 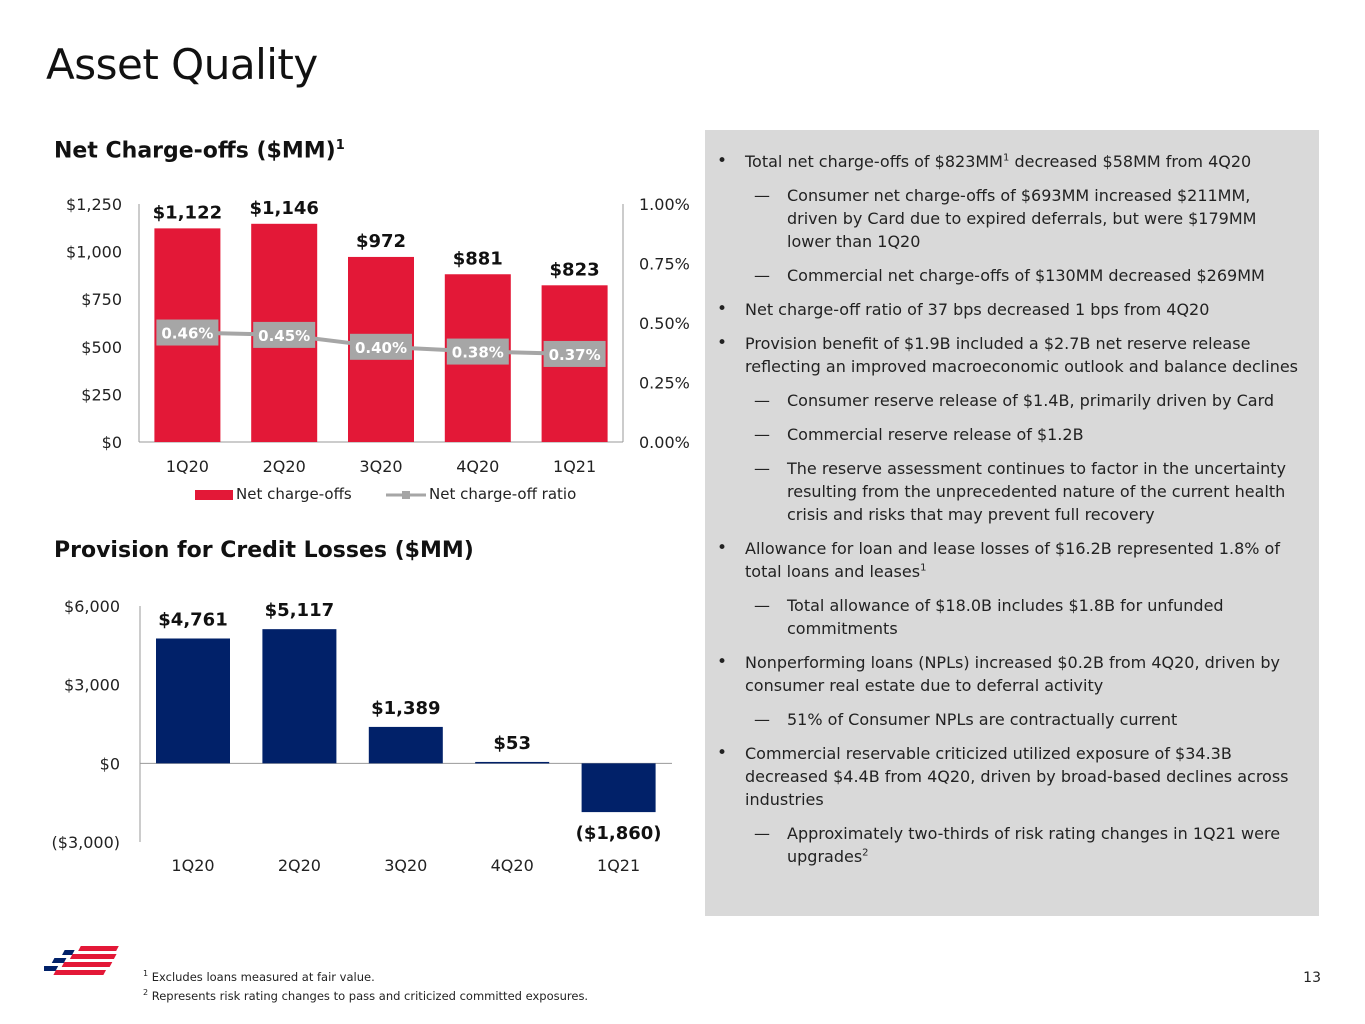 I want to click on y2-tick-label: 0.25%, so click(x=664, y=383).